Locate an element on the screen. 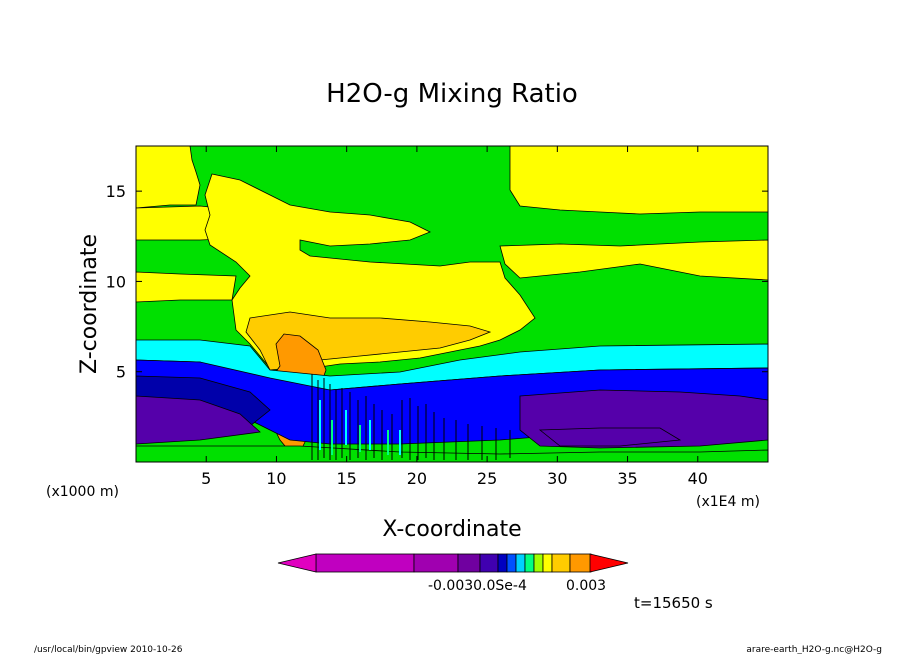 This screenshot has width=904, height=654. convective-noise is located at coordinates (411, 417).